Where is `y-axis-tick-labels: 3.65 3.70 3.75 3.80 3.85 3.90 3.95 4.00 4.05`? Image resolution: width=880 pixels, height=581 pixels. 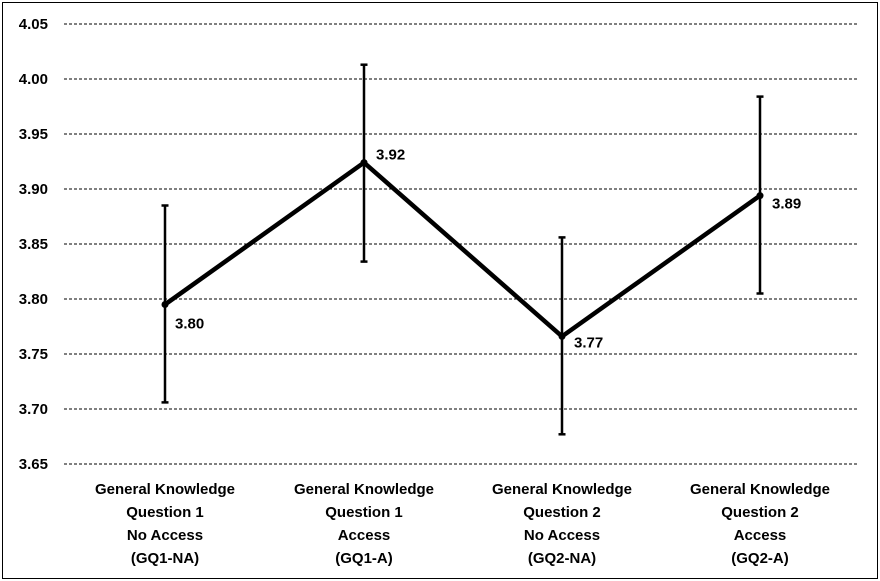 y-axis-tick-labels: 3.65 3.70 3.75 3.80 3.85 3.90 3.95 4.00 4.05 is located at coordinates (33, 244).